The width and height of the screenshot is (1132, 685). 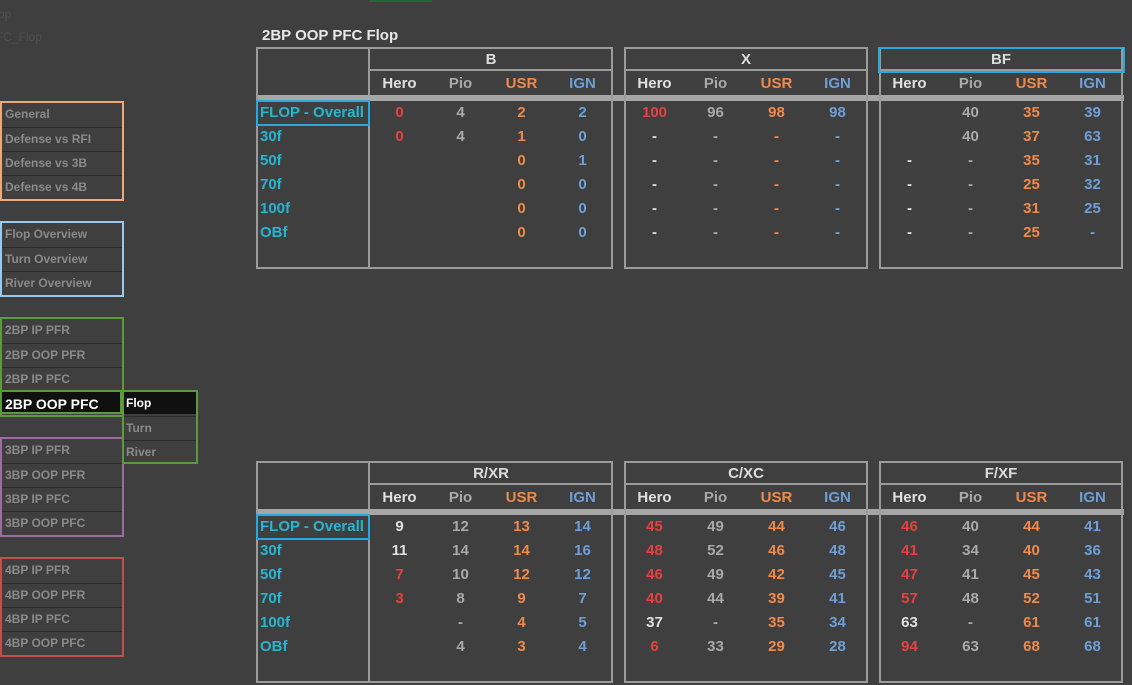 I want to click on bottom-table-data-cell: 7, so click(x=399, y=574).